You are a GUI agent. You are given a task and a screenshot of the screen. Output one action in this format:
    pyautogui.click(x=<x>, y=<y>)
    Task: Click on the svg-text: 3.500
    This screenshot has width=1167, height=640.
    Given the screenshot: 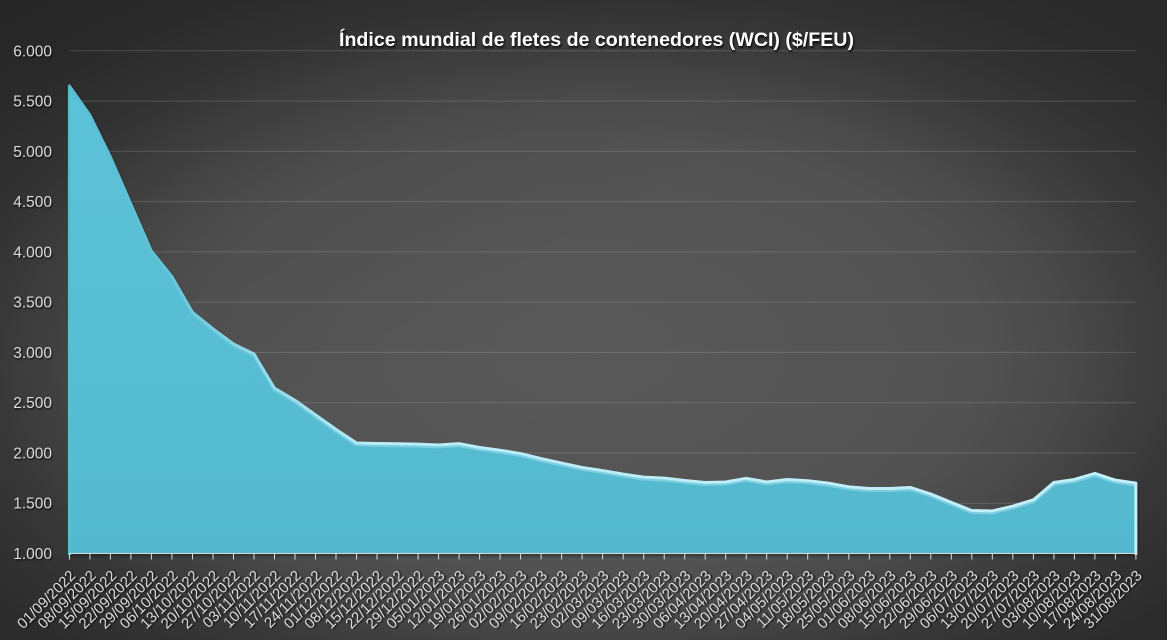 What is the action you would take?
    pyautogui.click(x=32, y=303)
    